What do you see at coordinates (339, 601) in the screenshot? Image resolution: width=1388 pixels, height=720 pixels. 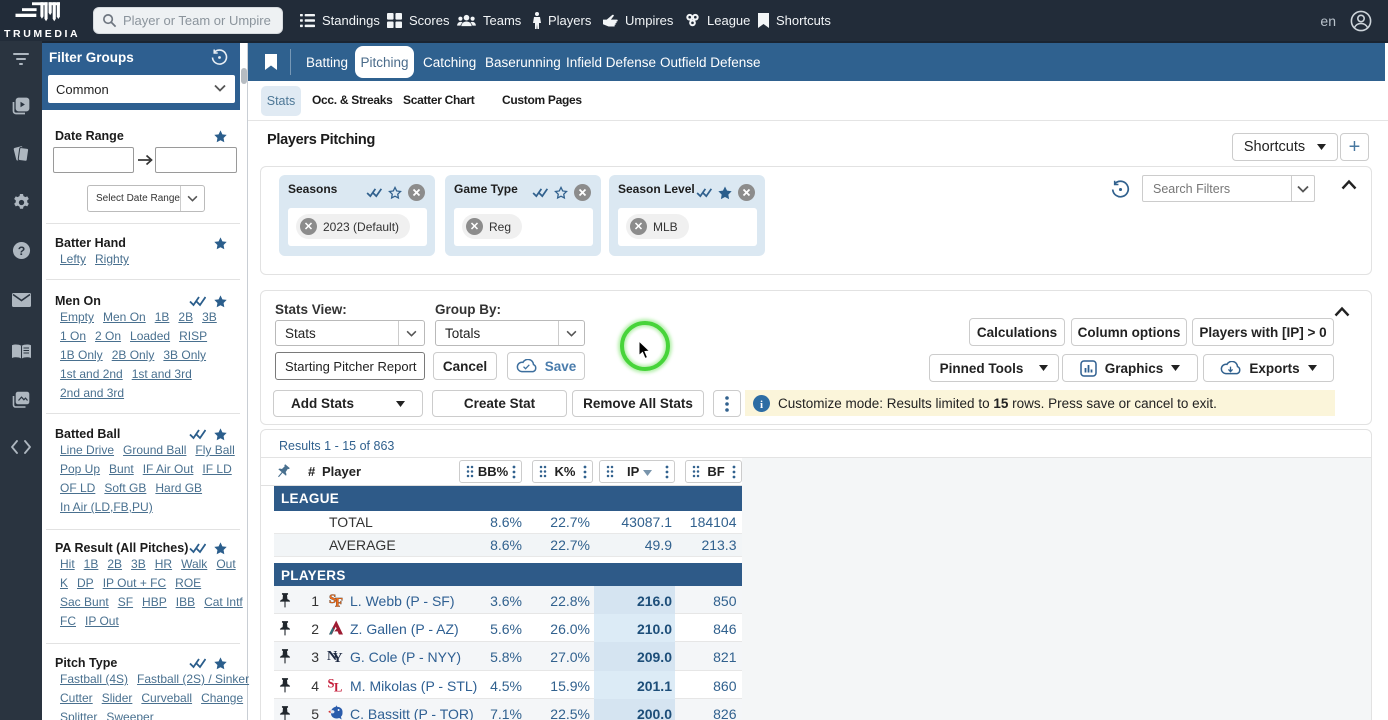 I see `svg-text: F` at bounding box center [339, 601].